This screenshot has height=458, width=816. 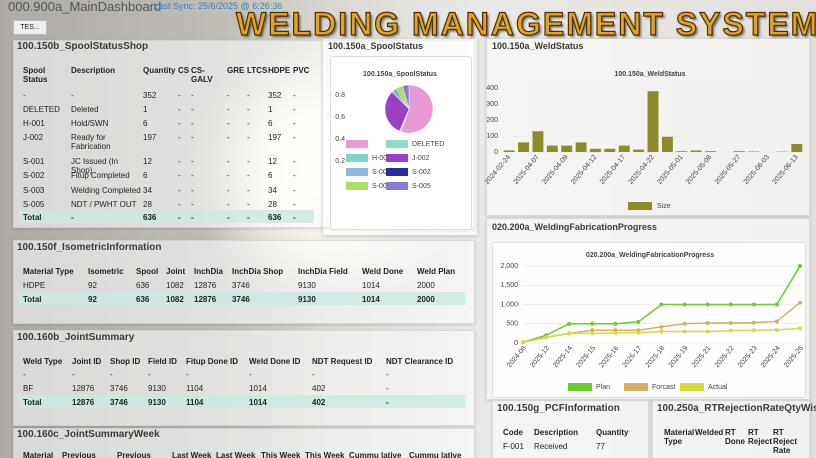 What do you see at coordinates (663, 387) in the screenshot?
I see `legend-label: Forcast` at bounding box center [663, 387].